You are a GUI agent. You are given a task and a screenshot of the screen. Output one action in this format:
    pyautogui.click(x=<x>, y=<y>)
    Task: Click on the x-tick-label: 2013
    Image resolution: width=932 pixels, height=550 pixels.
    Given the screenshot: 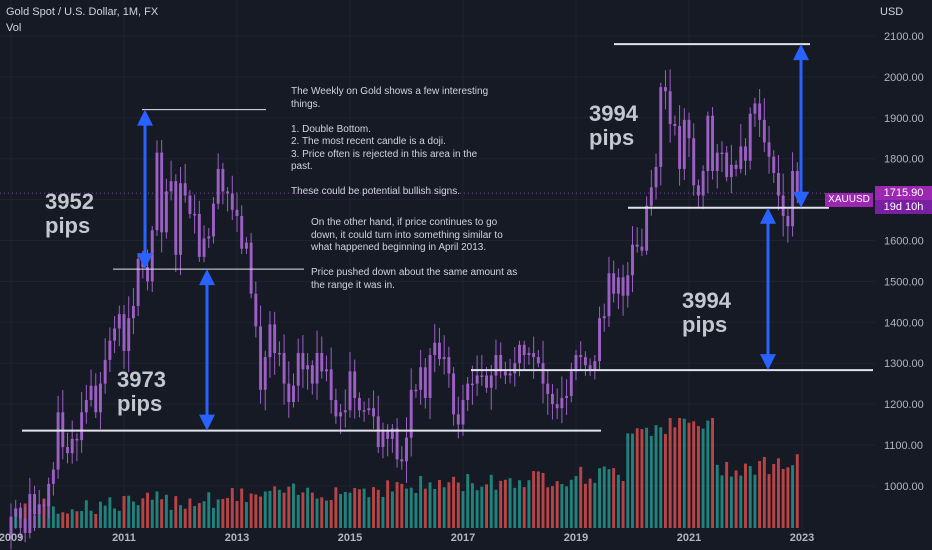 What is the action you would take?
    pyautogui.click(x=237, y=538)
    